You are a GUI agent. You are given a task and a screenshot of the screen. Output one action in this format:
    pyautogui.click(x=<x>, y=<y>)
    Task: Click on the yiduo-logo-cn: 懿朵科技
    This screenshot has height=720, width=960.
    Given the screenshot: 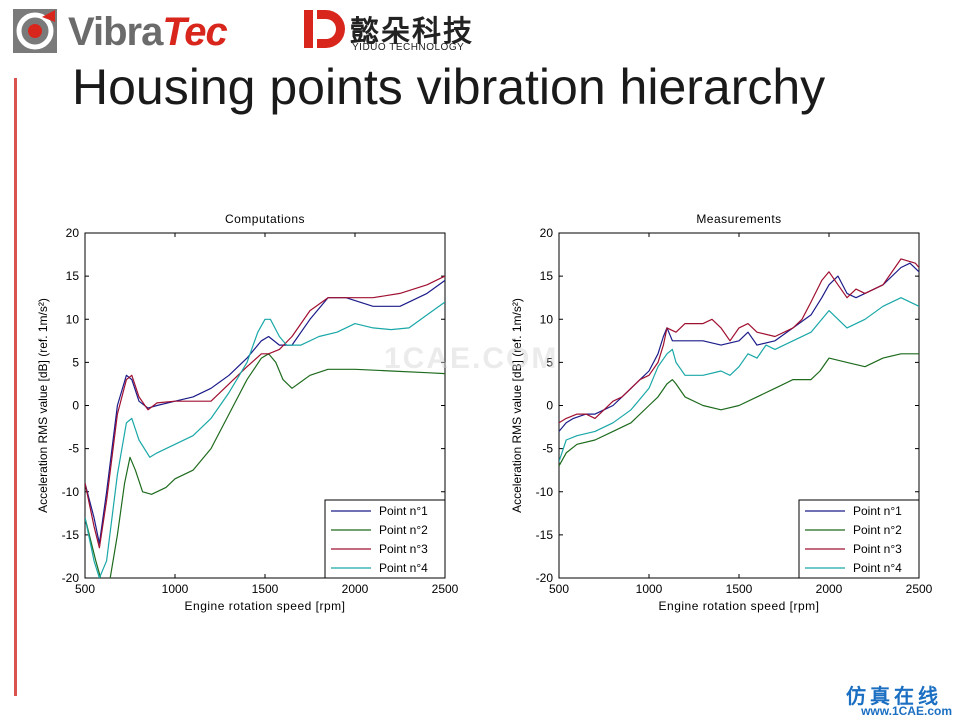 What is the action you would take?
    pyautogui.click(x=412, y=31)
    